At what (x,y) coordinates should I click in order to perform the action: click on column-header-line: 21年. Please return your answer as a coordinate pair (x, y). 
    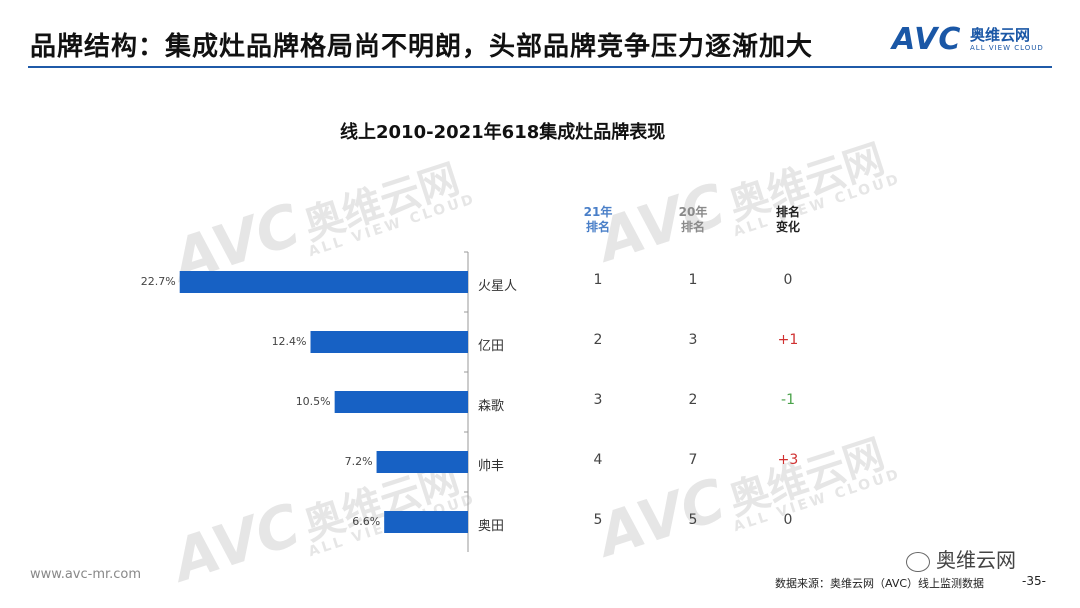
    Looking at the image, I should click on (598, 212).